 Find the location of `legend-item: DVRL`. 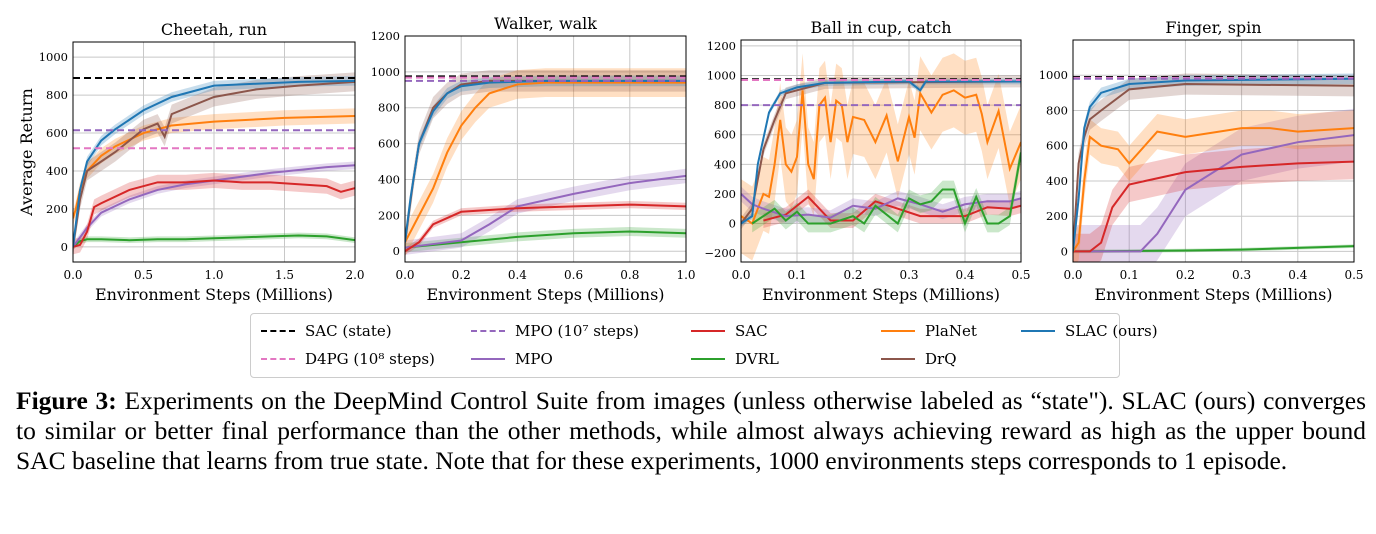

legend-item: DVRL is located at coordinates (735, 359).